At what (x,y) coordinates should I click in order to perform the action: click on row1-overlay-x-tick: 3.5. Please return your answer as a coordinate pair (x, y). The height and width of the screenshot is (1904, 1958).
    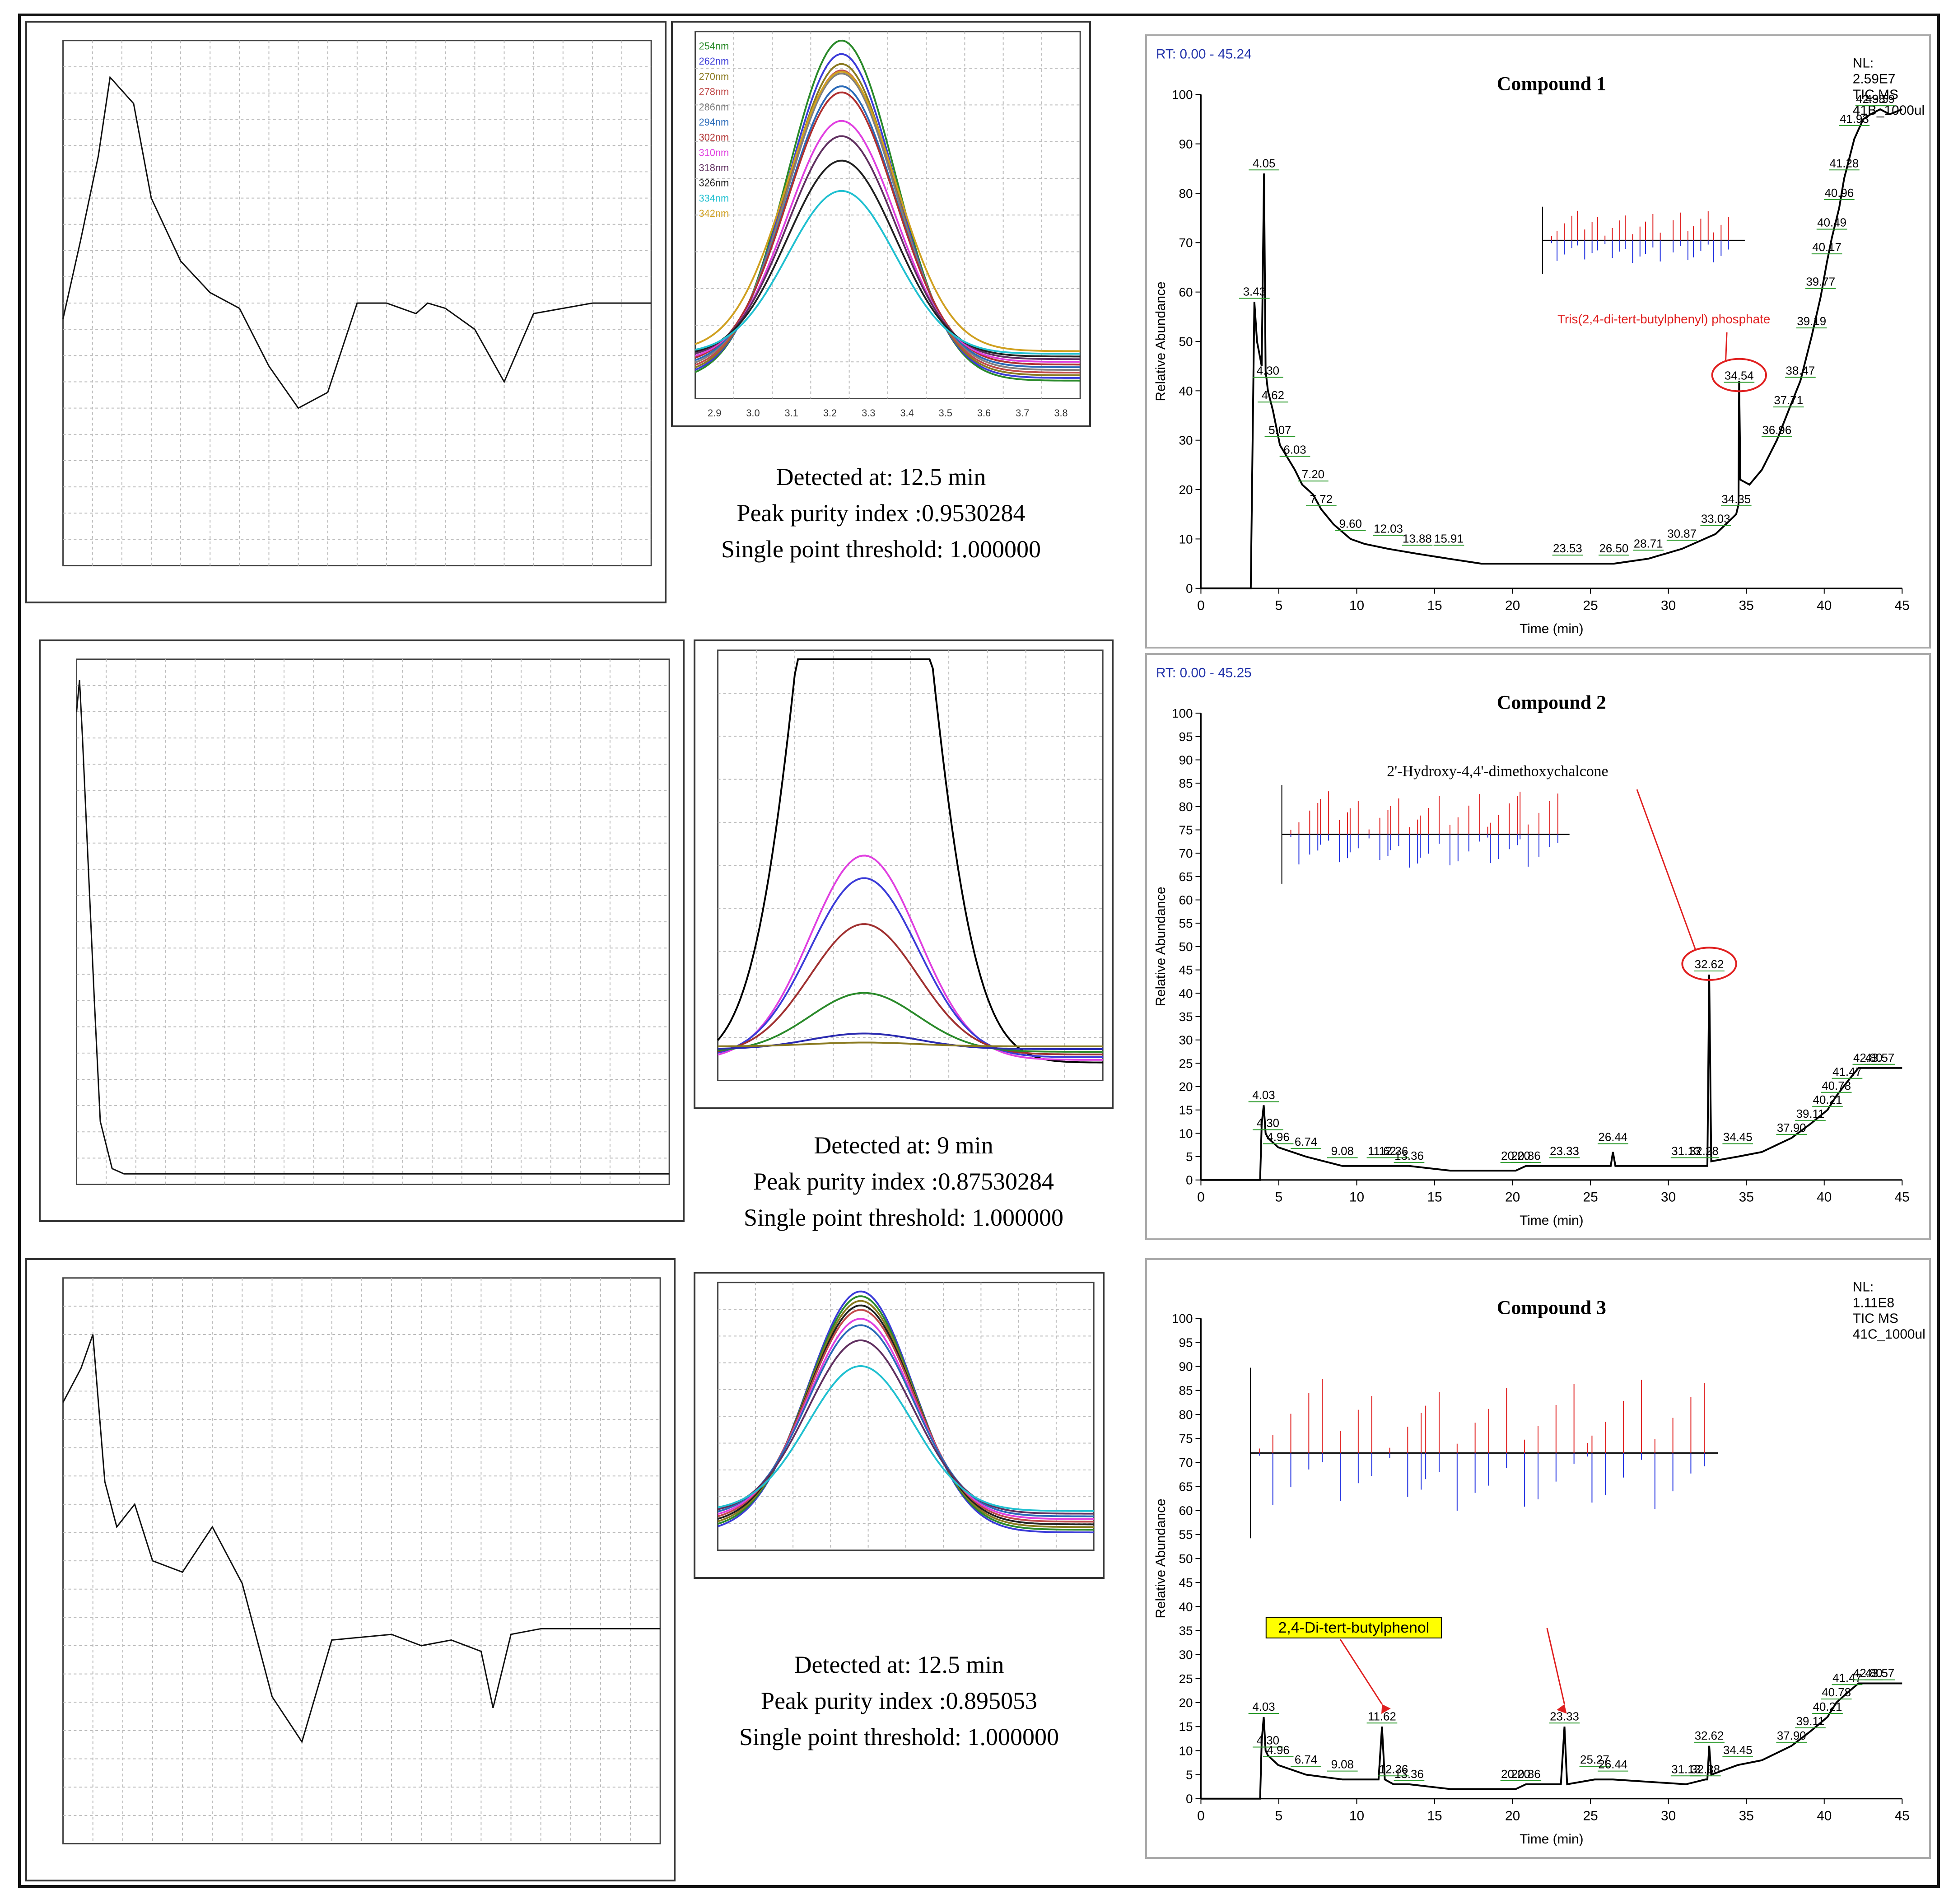
    Looking at the image, I should click on (945, 413).